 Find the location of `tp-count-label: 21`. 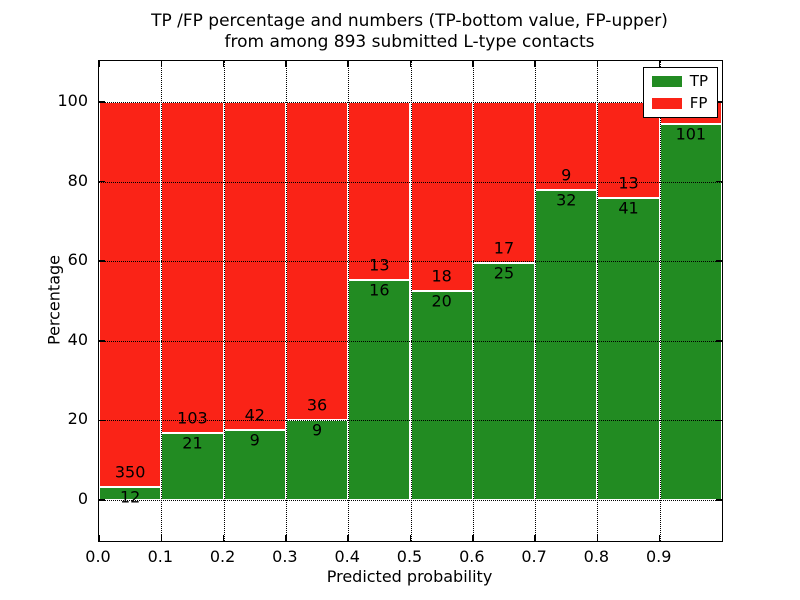

tp-count-label: 21 is located at coordinates (192, 443).